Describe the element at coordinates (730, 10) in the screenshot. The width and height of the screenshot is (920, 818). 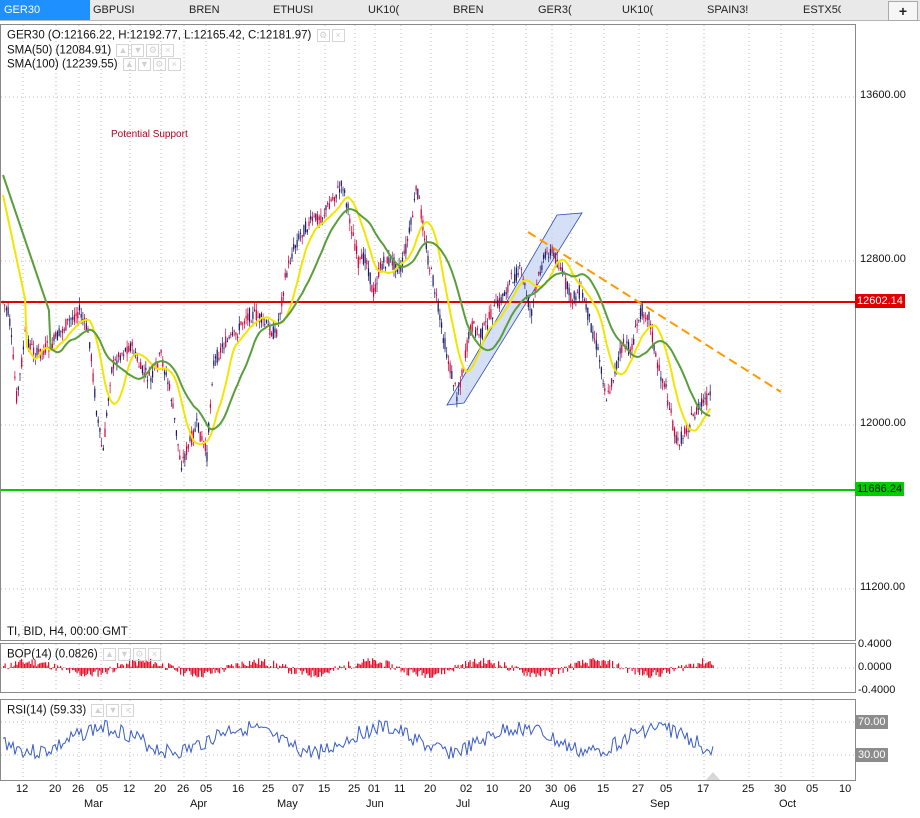
I see `tab-spain35: SPAIN3!` at that location.